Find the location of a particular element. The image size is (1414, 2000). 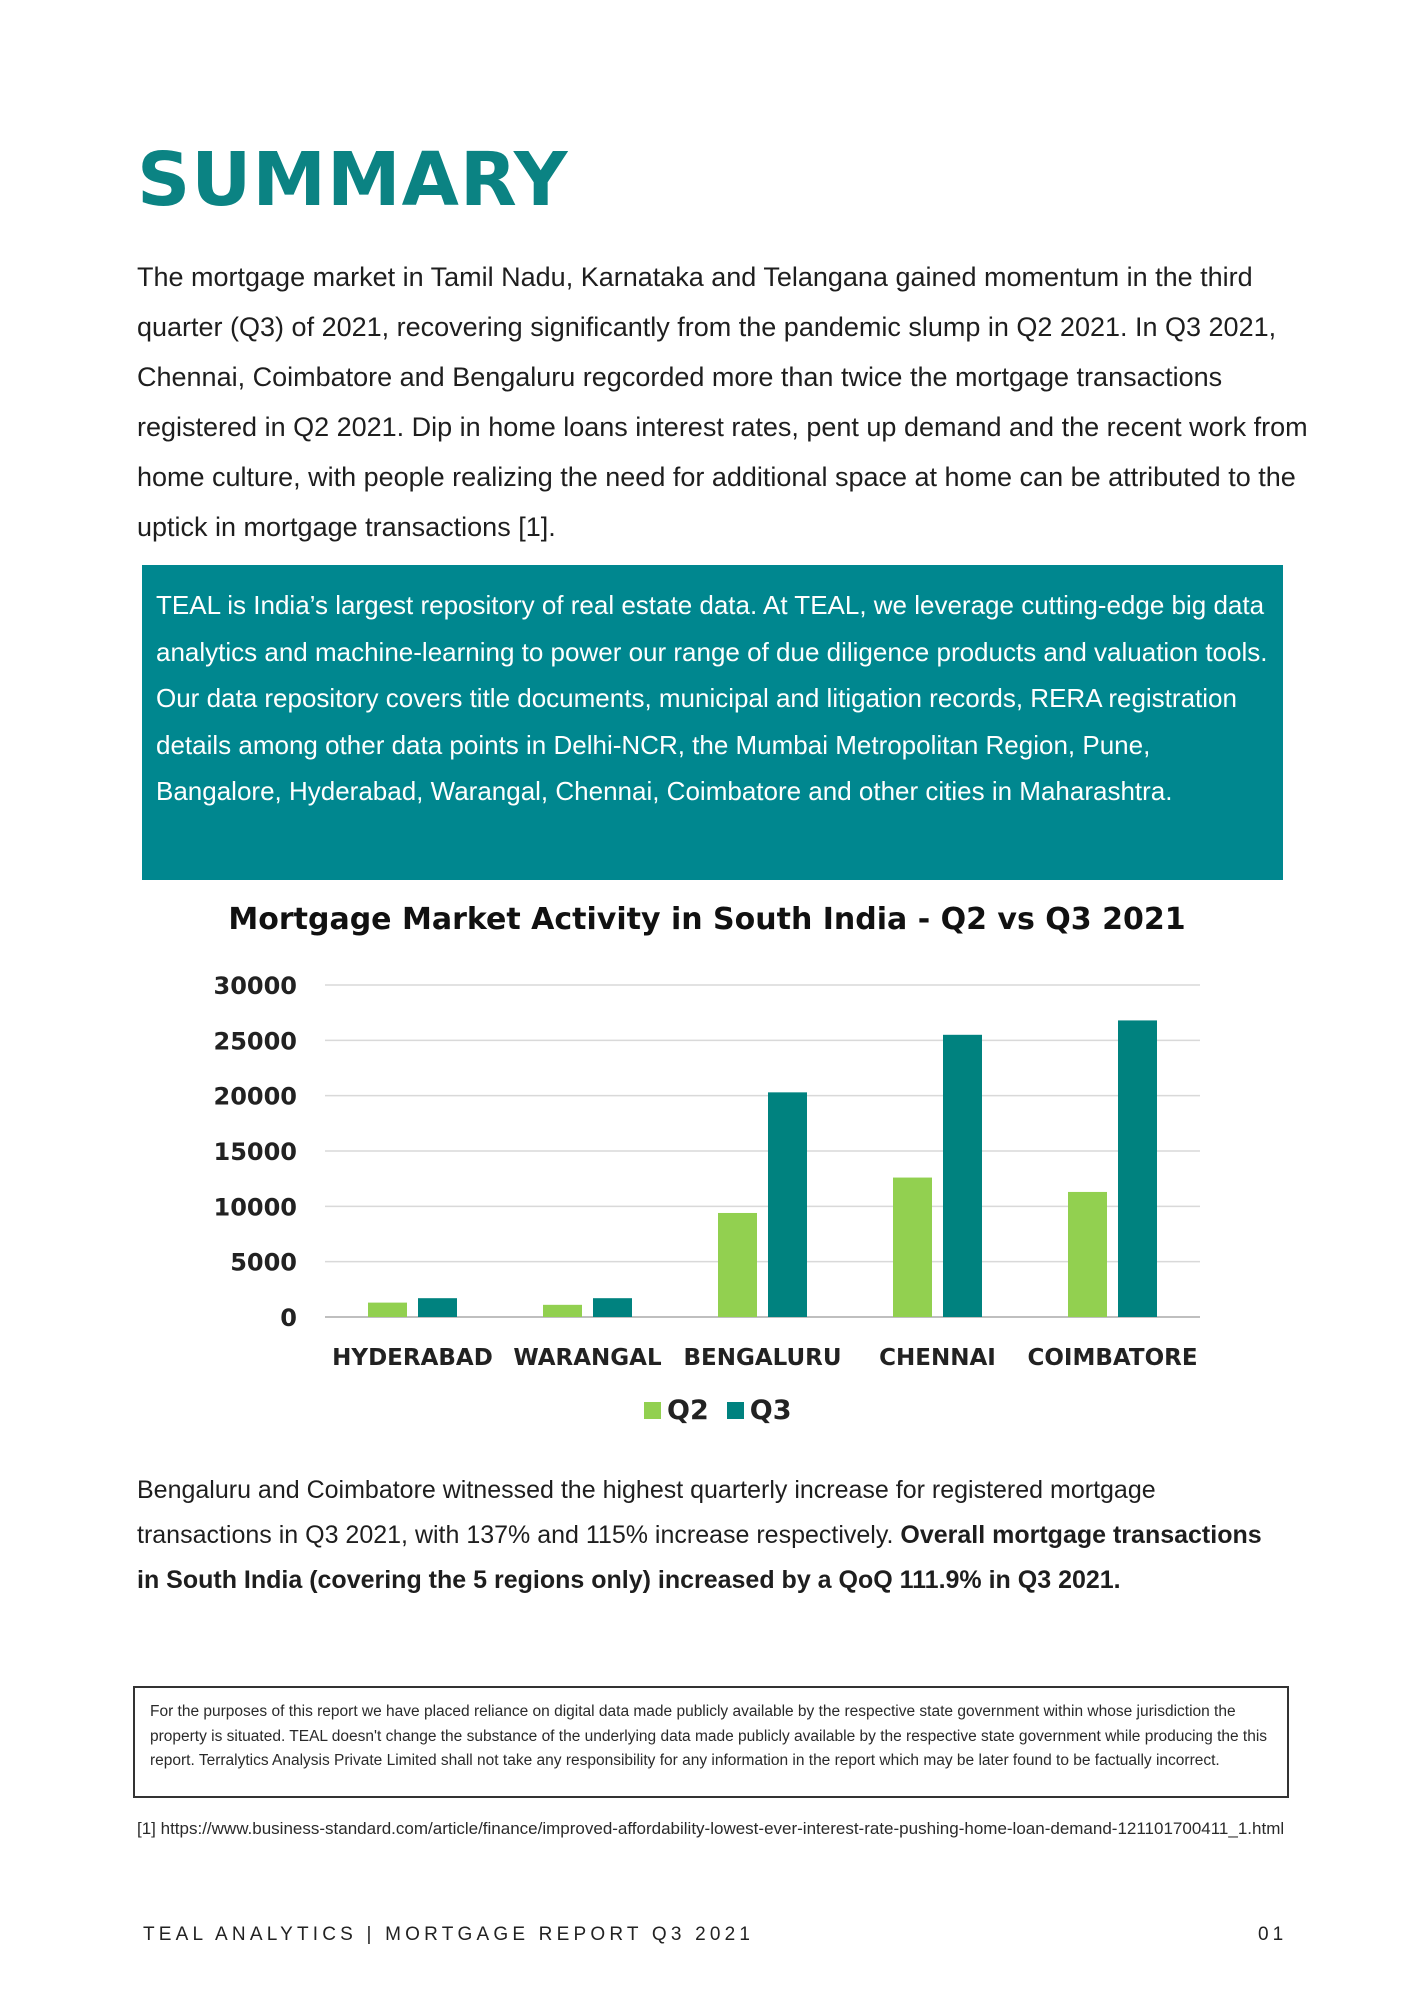

y-tick-label: 0 is located at coordinates (288, 1318).